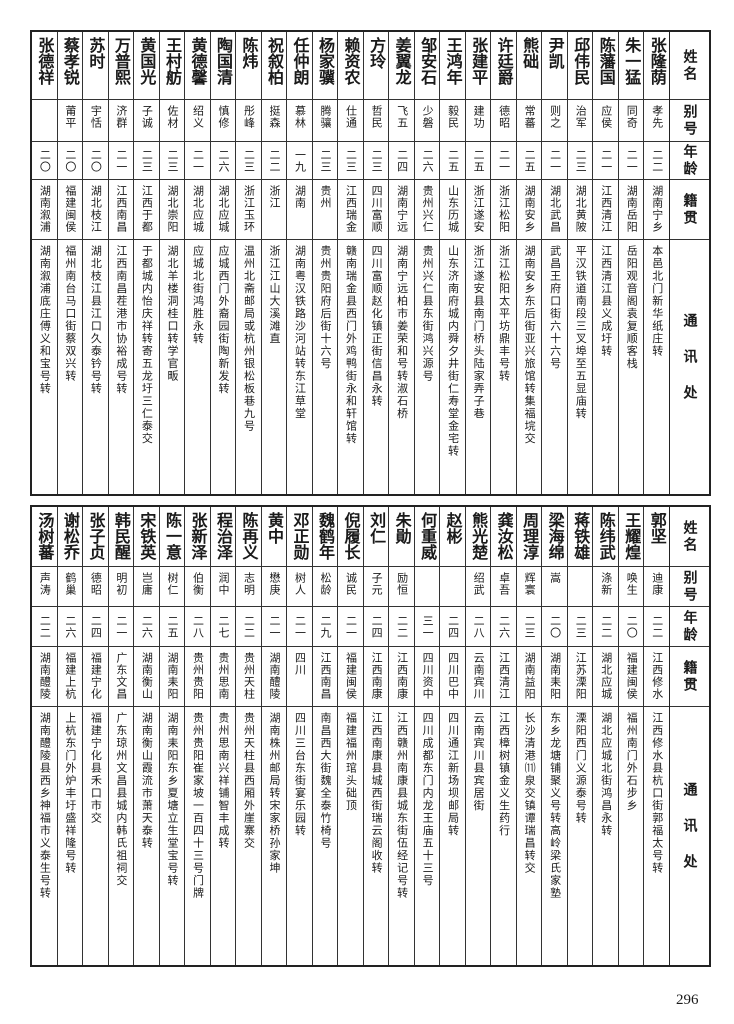 Image resolution: width=734 pixels, height=1024 pixels. I want to click on person-alias-text: 莆平, so click(70, 117).